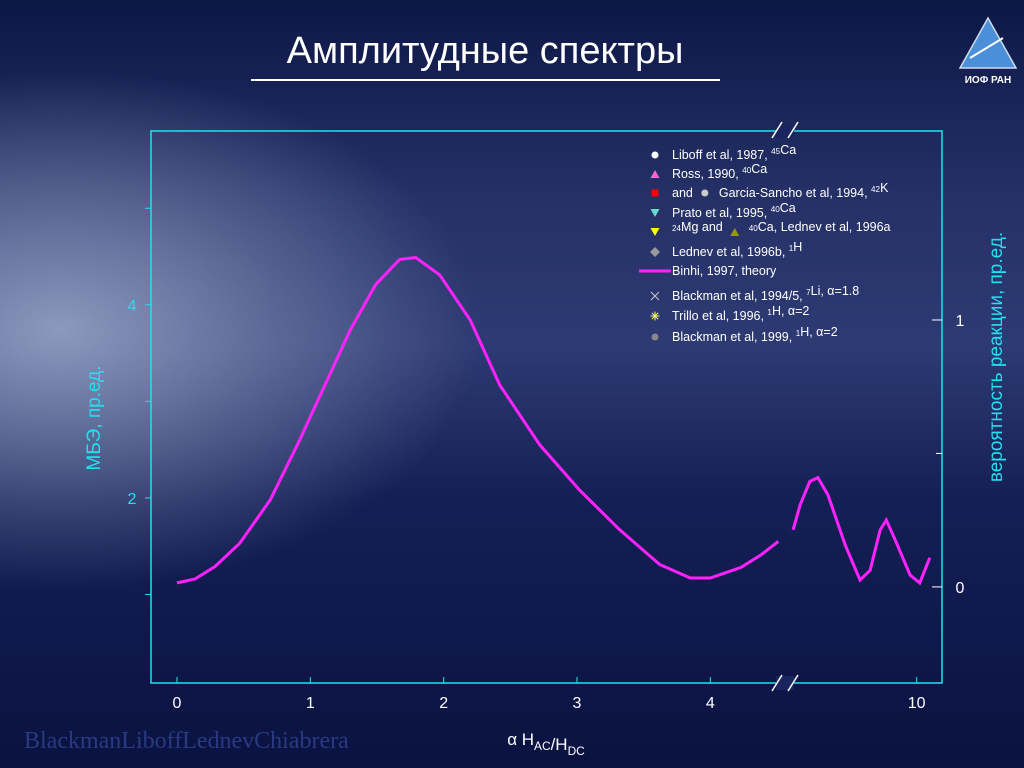 The image size is (1024, 768). I want to click on y2-tick-label: 0, so click(960, 588).